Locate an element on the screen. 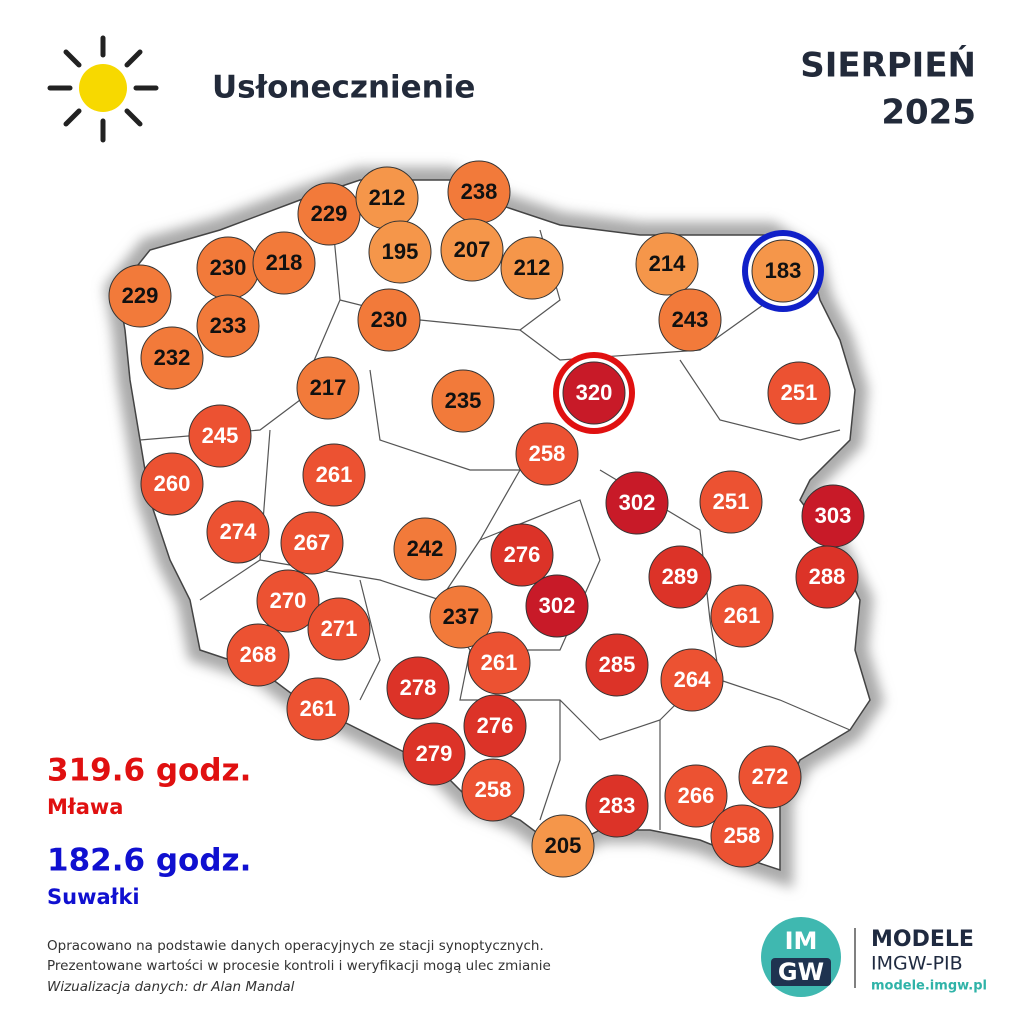  station-value: 283 is located at coordinates (617, 805).